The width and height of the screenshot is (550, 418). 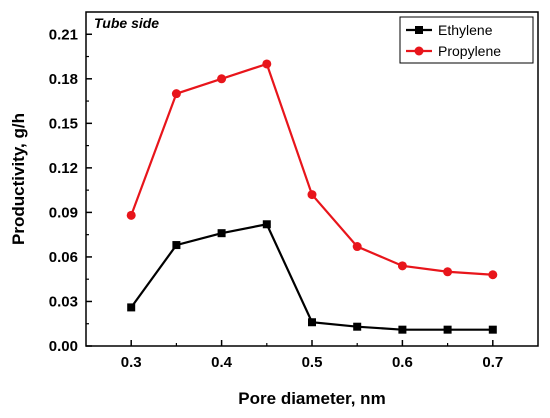 What do you see at coordinates (312, 362) in the screenshot?
I see `x-tick-label: 0.5` at bounding box center [312, 362].